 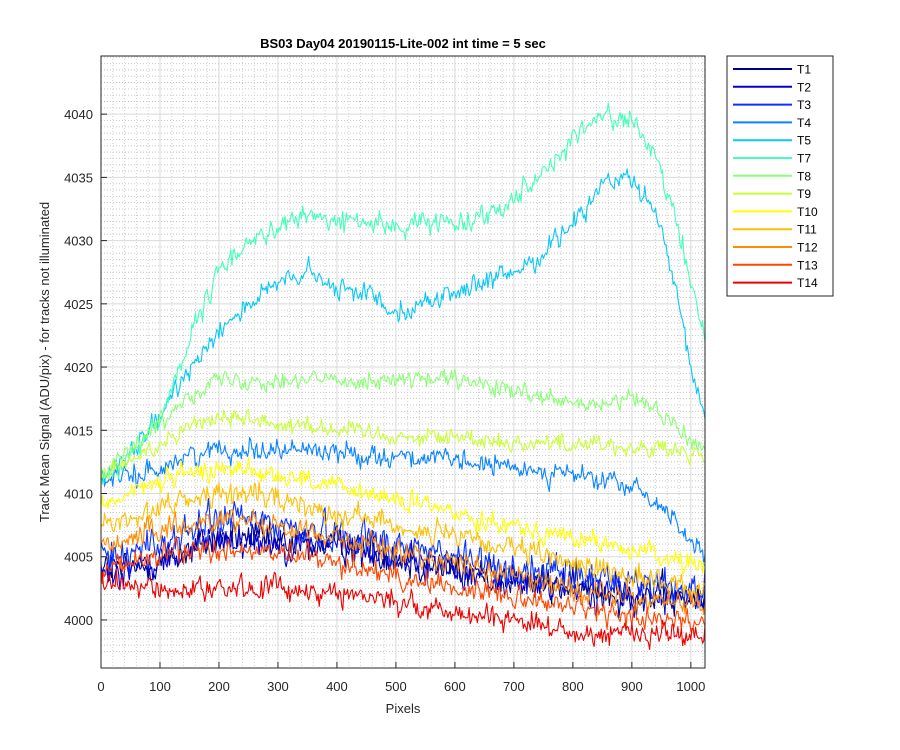 What do you see at coordinates (100, 686) in the screenshot?
I see `x-tick-label: 0` at bounding box center [100, 686].